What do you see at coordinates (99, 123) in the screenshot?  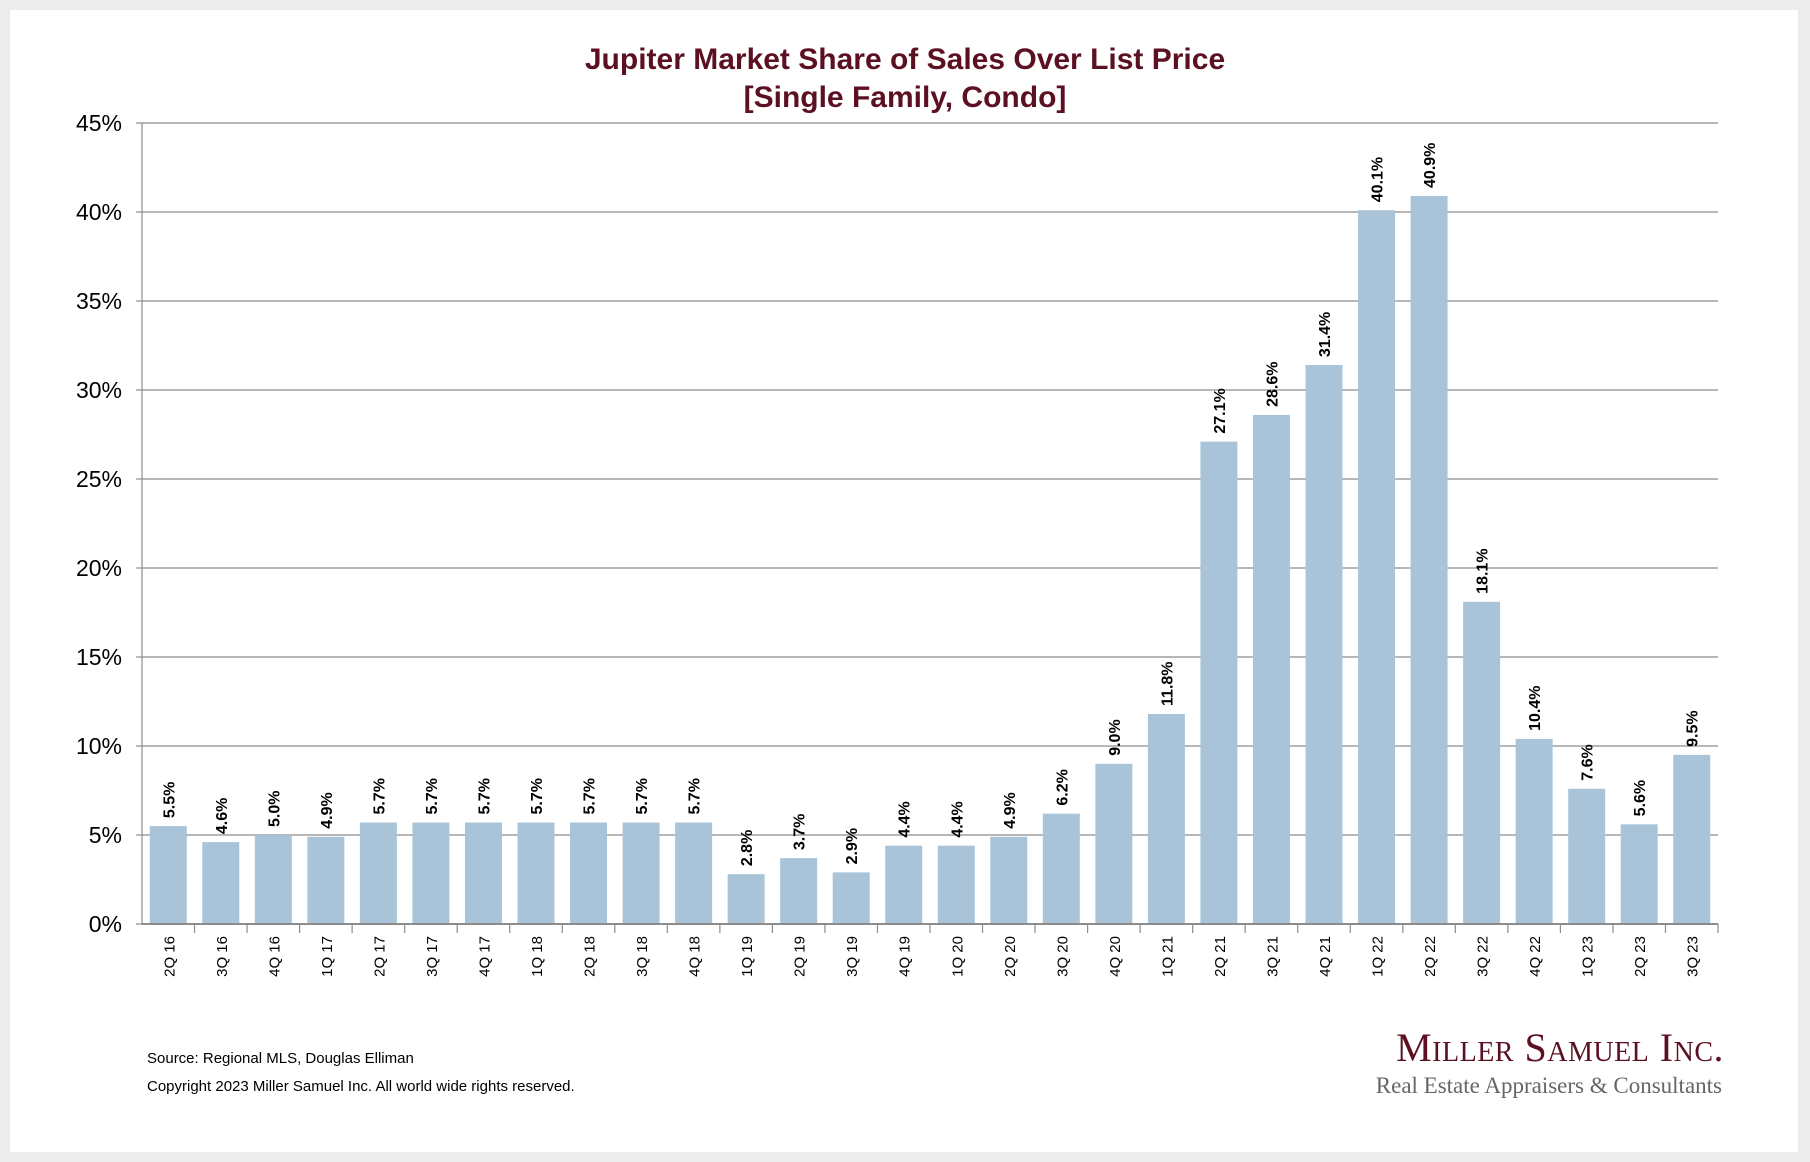 I see `y-tick-label: 45%` at bounding box center [99, 123].